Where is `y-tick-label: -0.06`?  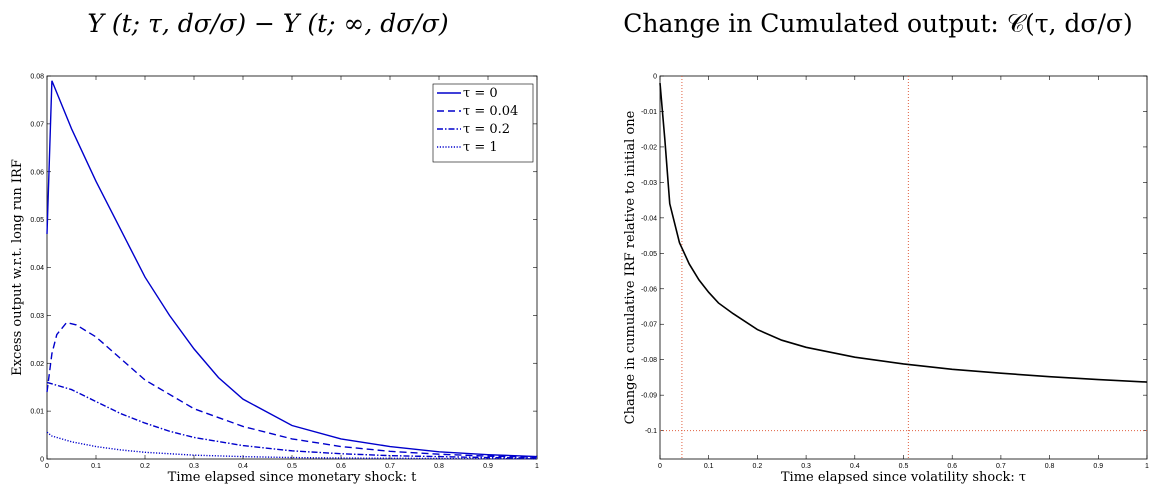 y-tick-label: -0.06 is located at coordinates (649, 289).